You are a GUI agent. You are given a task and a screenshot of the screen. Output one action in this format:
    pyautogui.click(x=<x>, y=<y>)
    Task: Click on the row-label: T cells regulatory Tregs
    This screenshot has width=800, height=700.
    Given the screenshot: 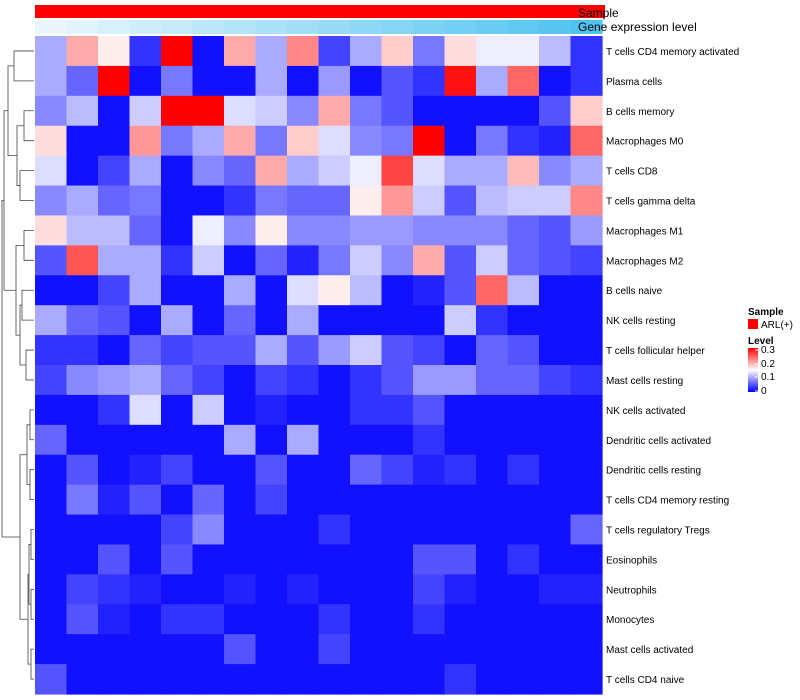 What is the action you would take?
    pyautogui.click(x=658, y=531)
    